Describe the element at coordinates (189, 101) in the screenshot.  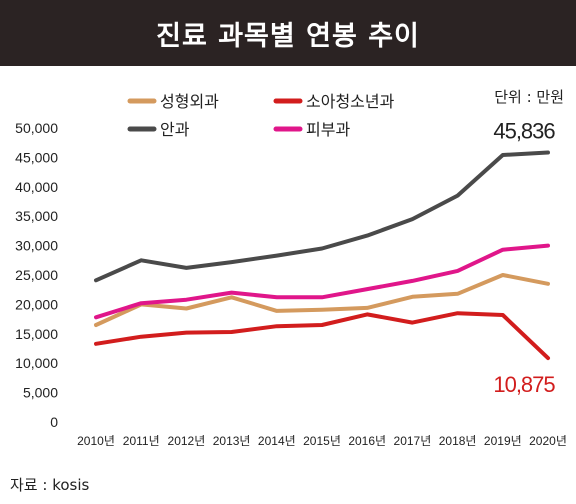
I see `legend-label: 성형외과` at that location.